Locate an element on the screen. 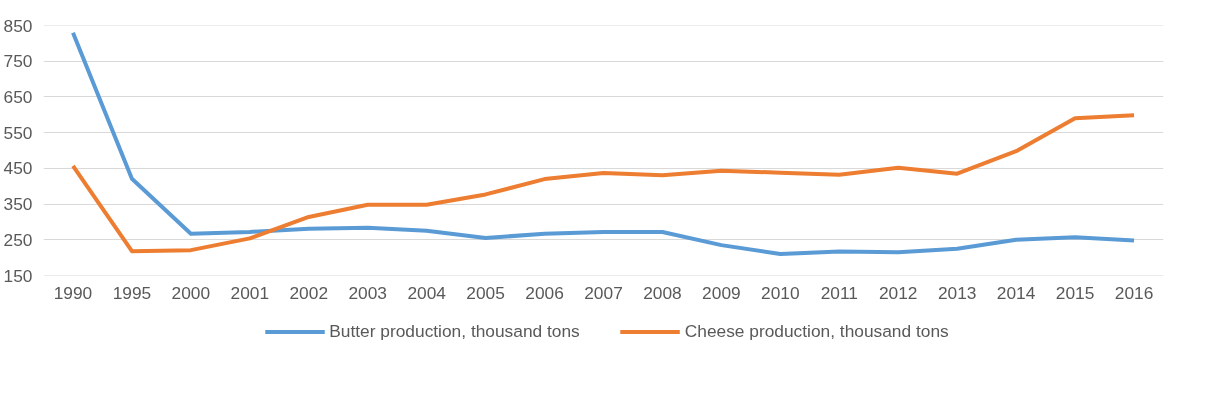  x-tick-label: 2004 is located at coordinates (427, 292).